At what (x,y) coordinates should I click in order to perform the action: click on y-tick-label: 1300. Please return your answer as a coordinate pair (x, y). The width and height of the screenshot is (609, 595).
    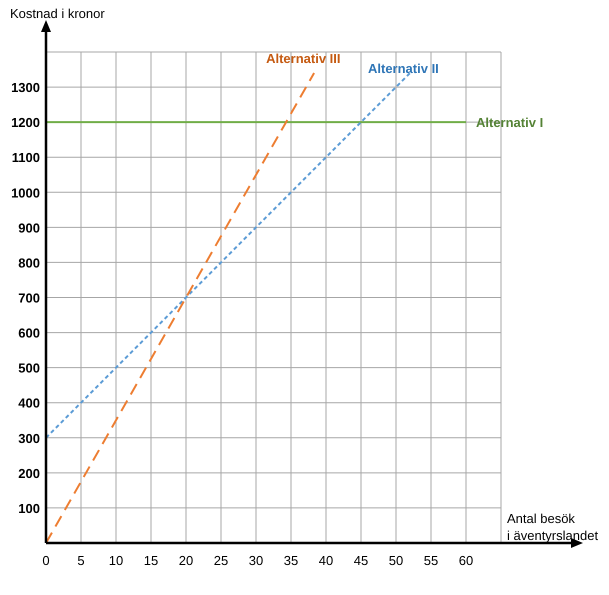
    Looking at the image, I should click on (25, 88).